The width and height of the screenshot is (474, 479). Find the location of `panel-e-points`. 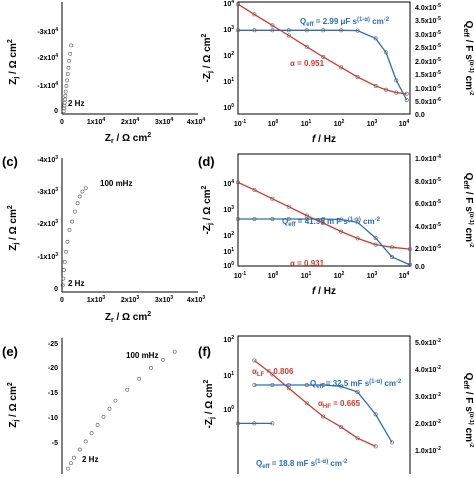

panel-e-points is located at coordinates (121, 410).